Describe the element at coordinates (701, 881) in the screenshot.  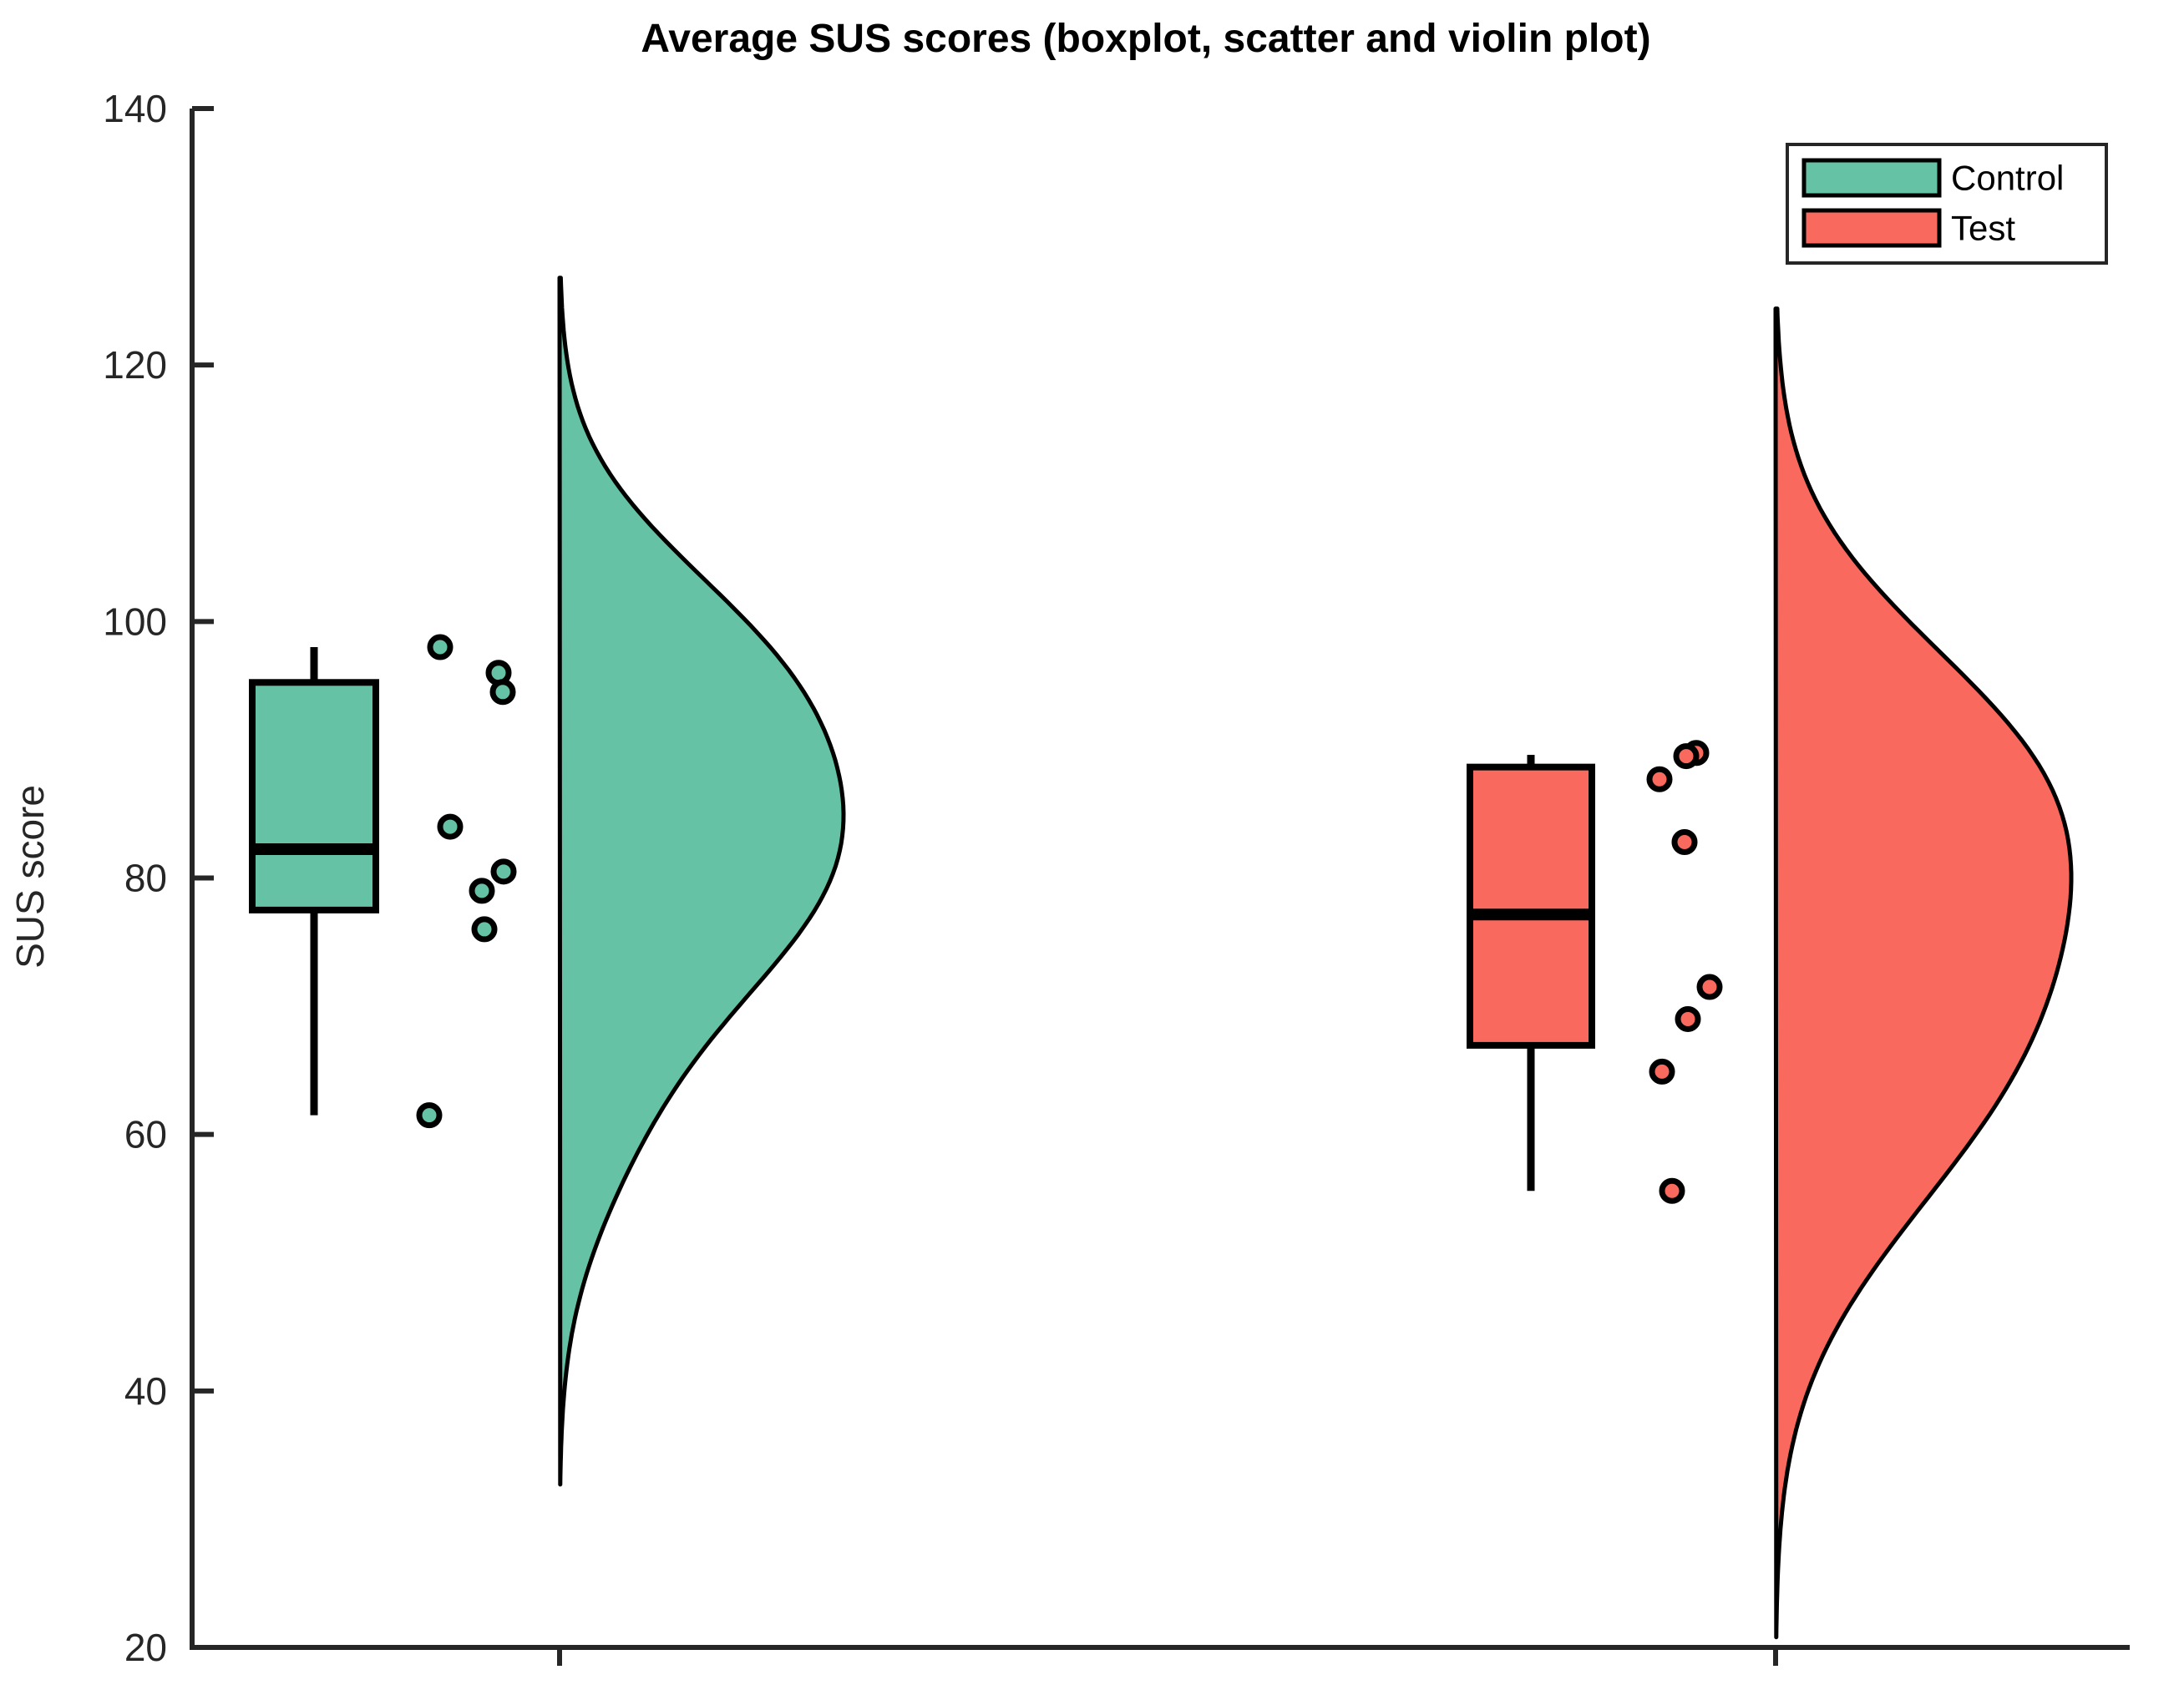
I see `violin-control` at that location.